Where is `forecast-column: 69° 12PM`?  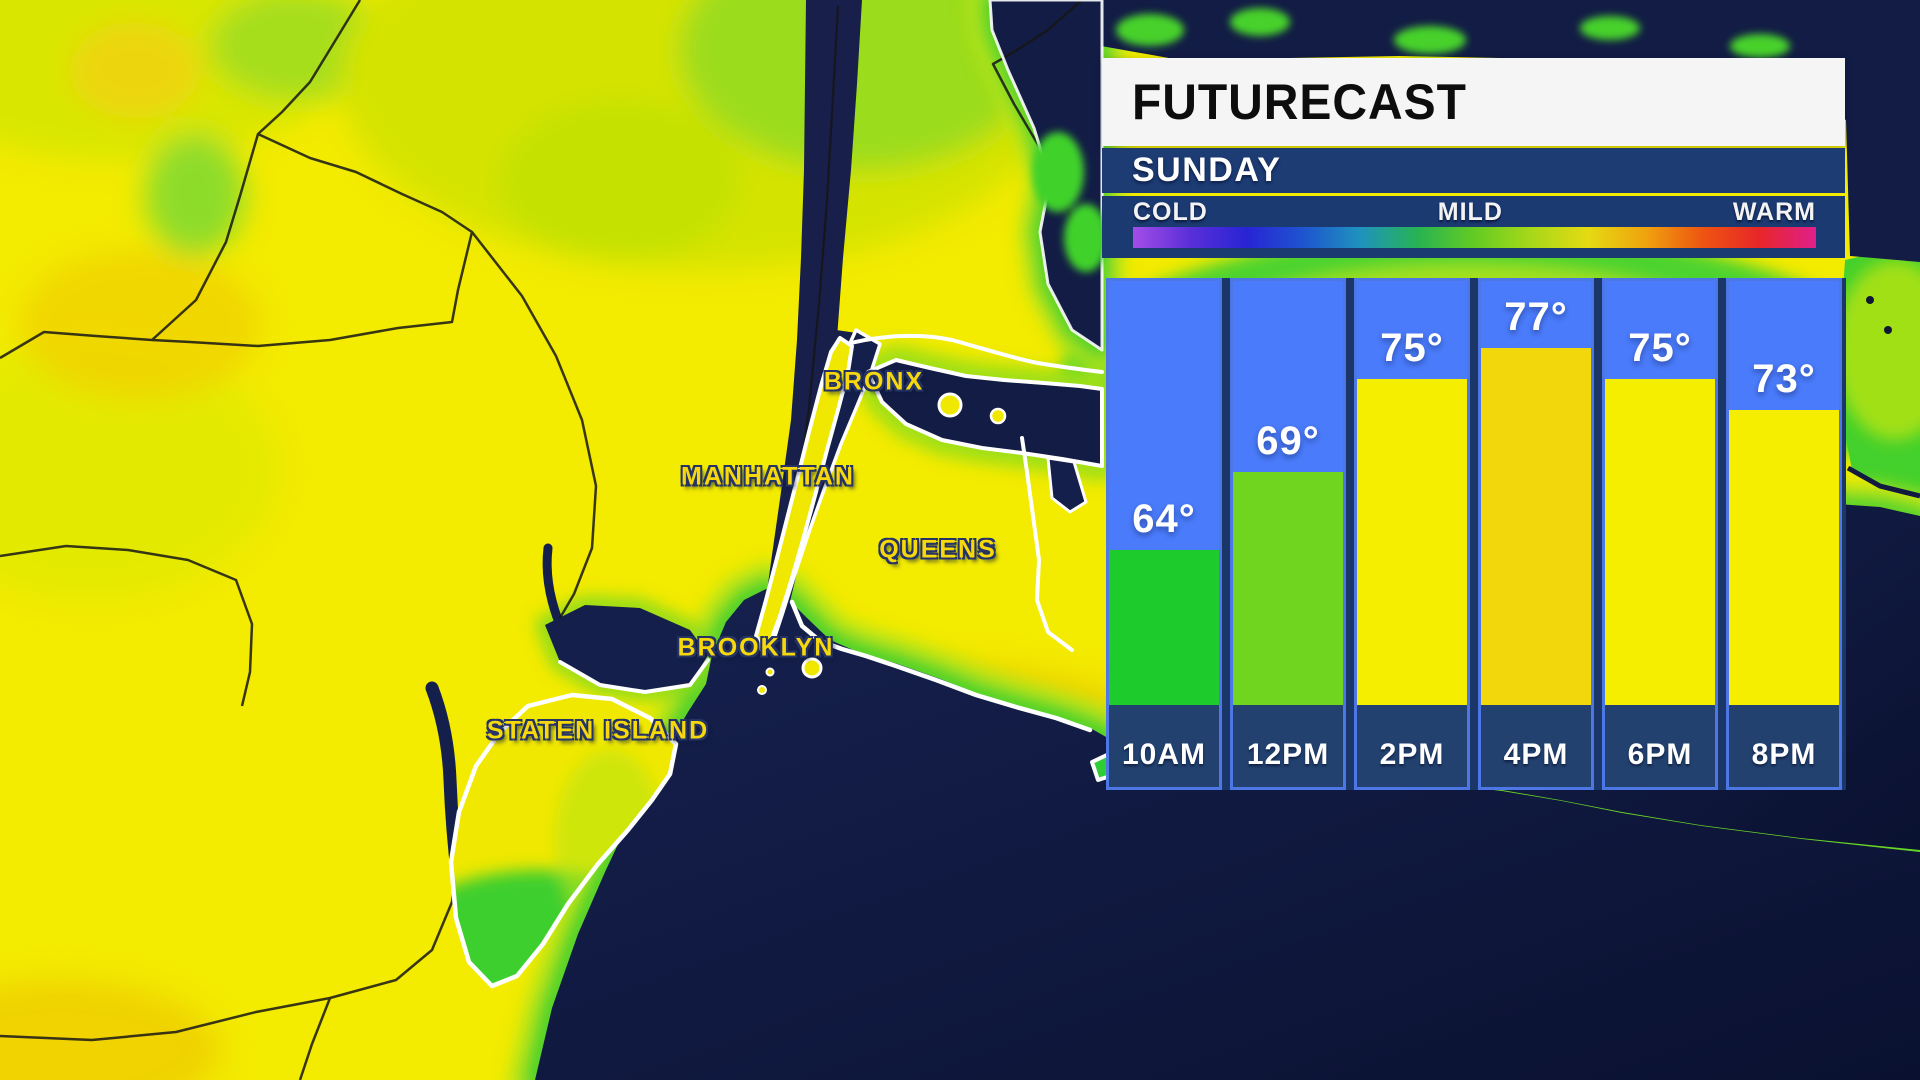
forecast-column: 69° 12PM is located at coordinates (1288, 534).